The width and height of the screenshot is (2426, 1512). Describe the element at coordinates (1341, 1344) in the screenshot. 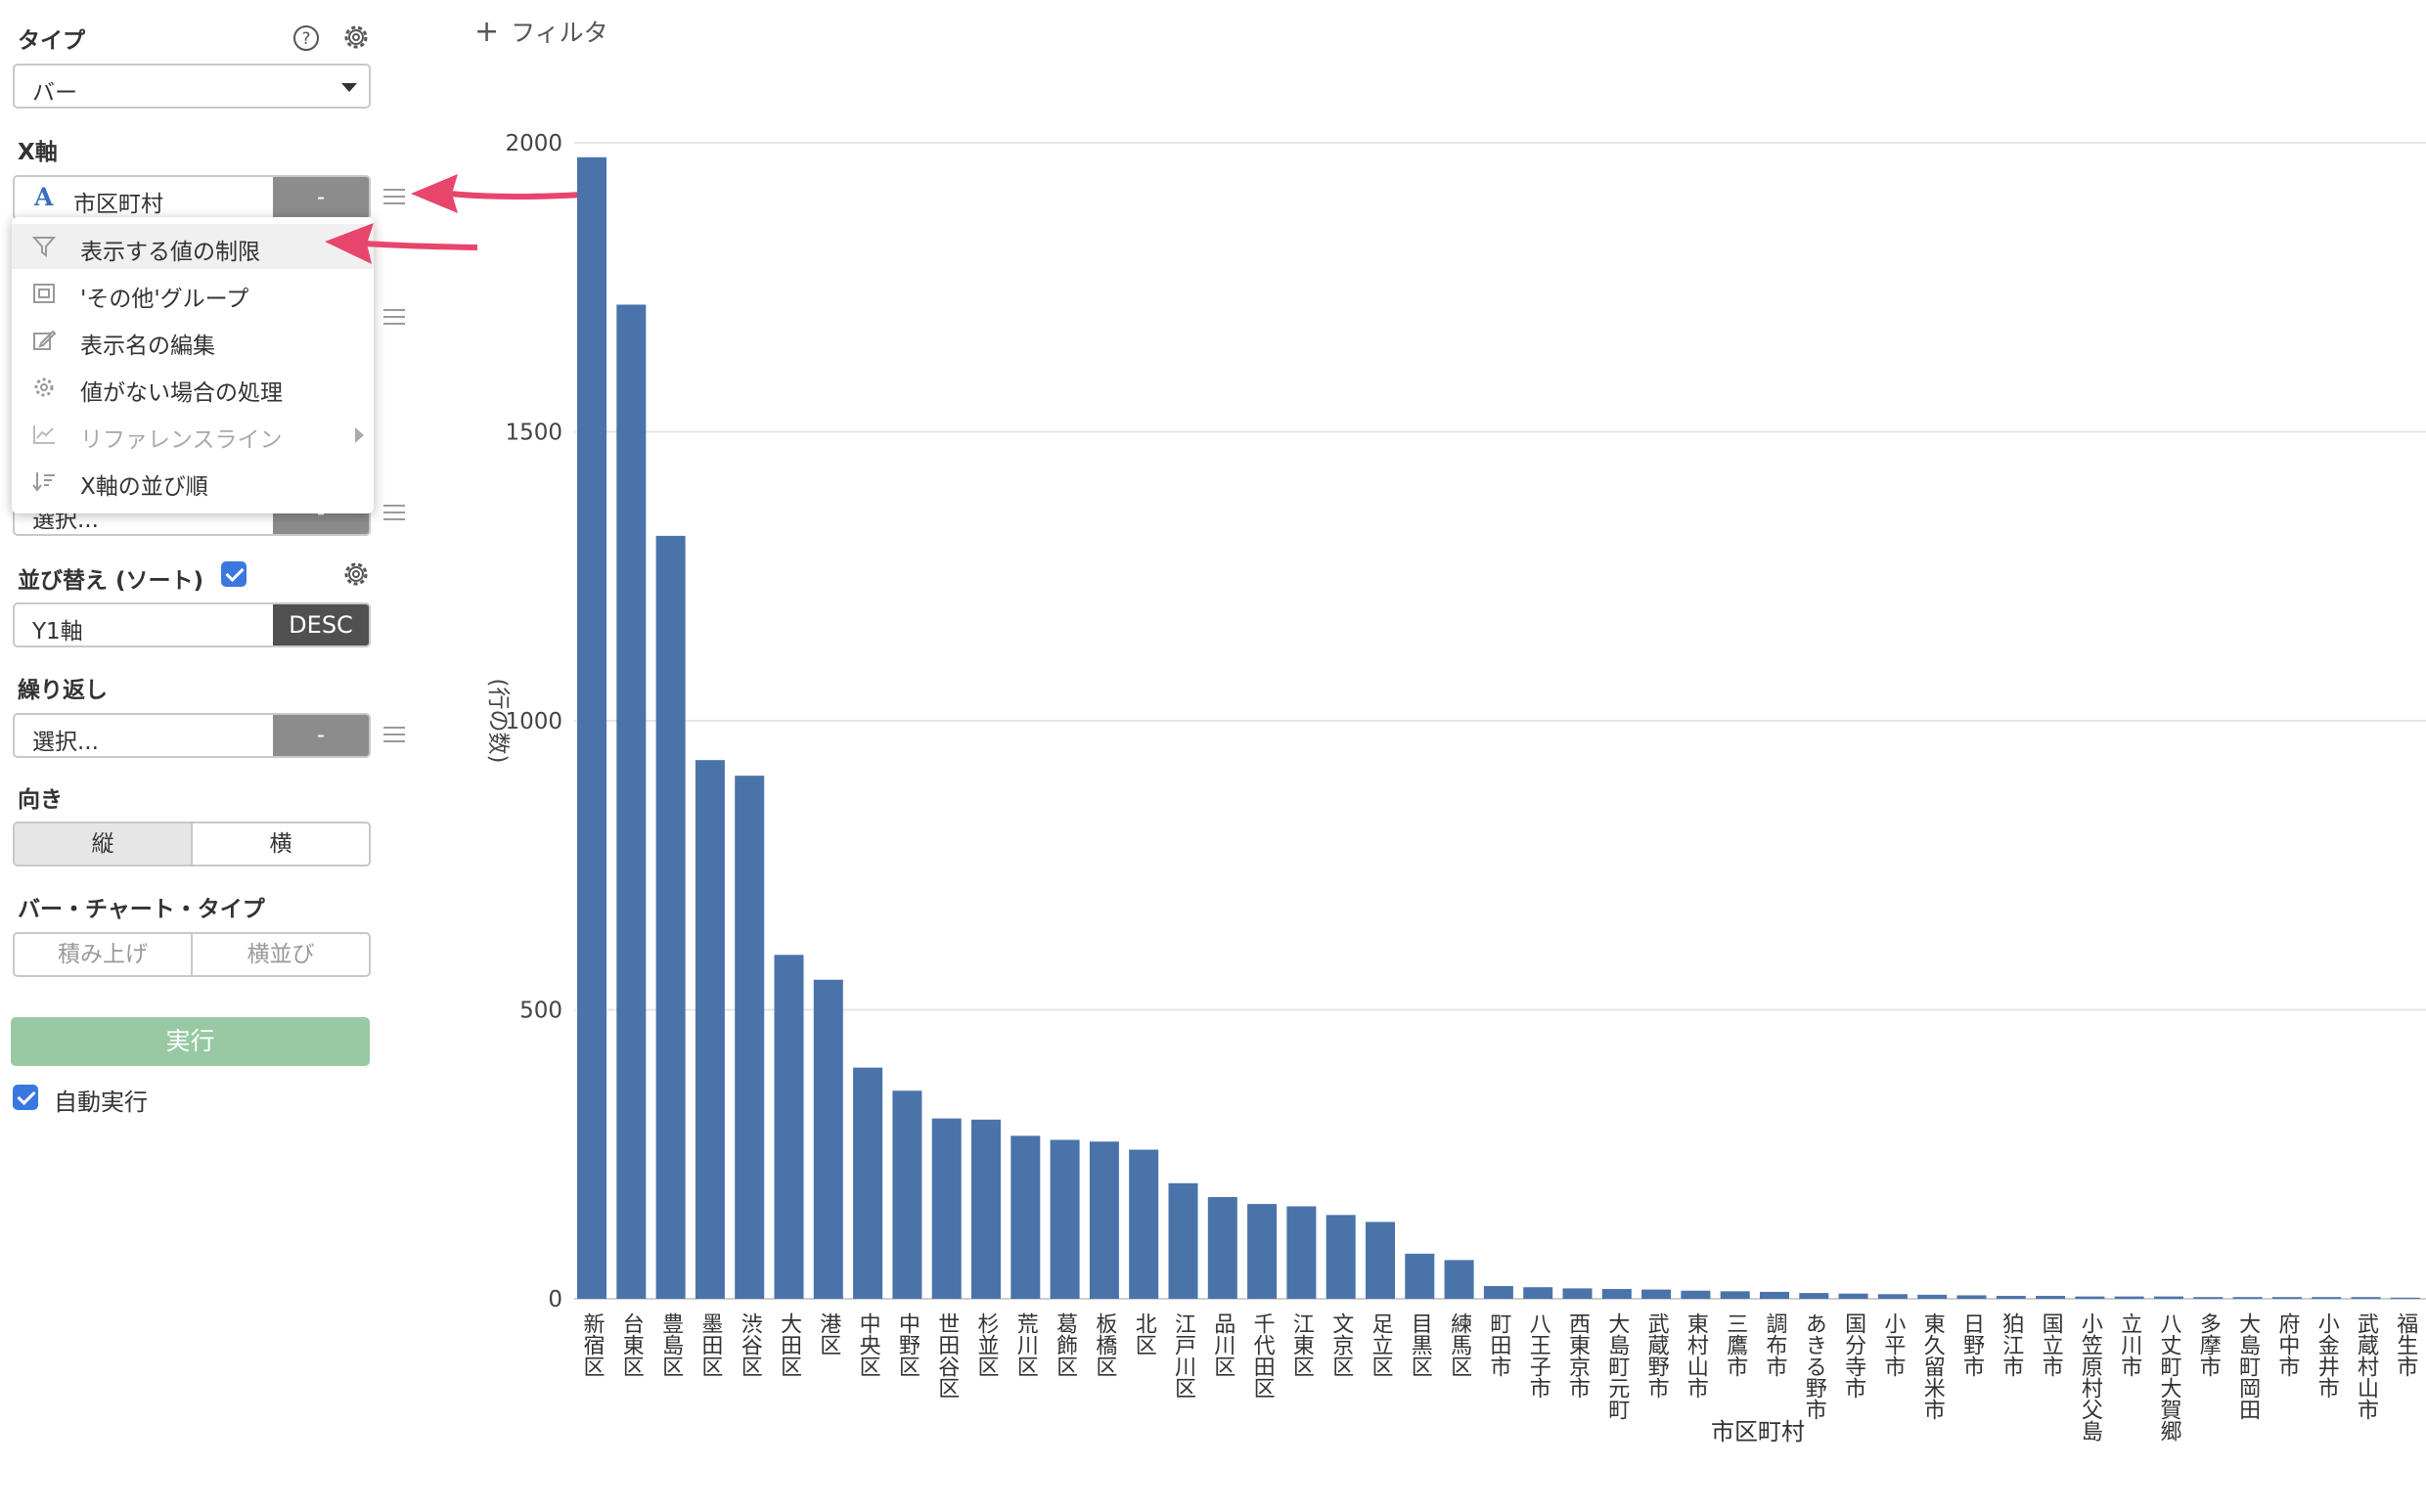

I see `x-tick-label: 文京区` at that location.